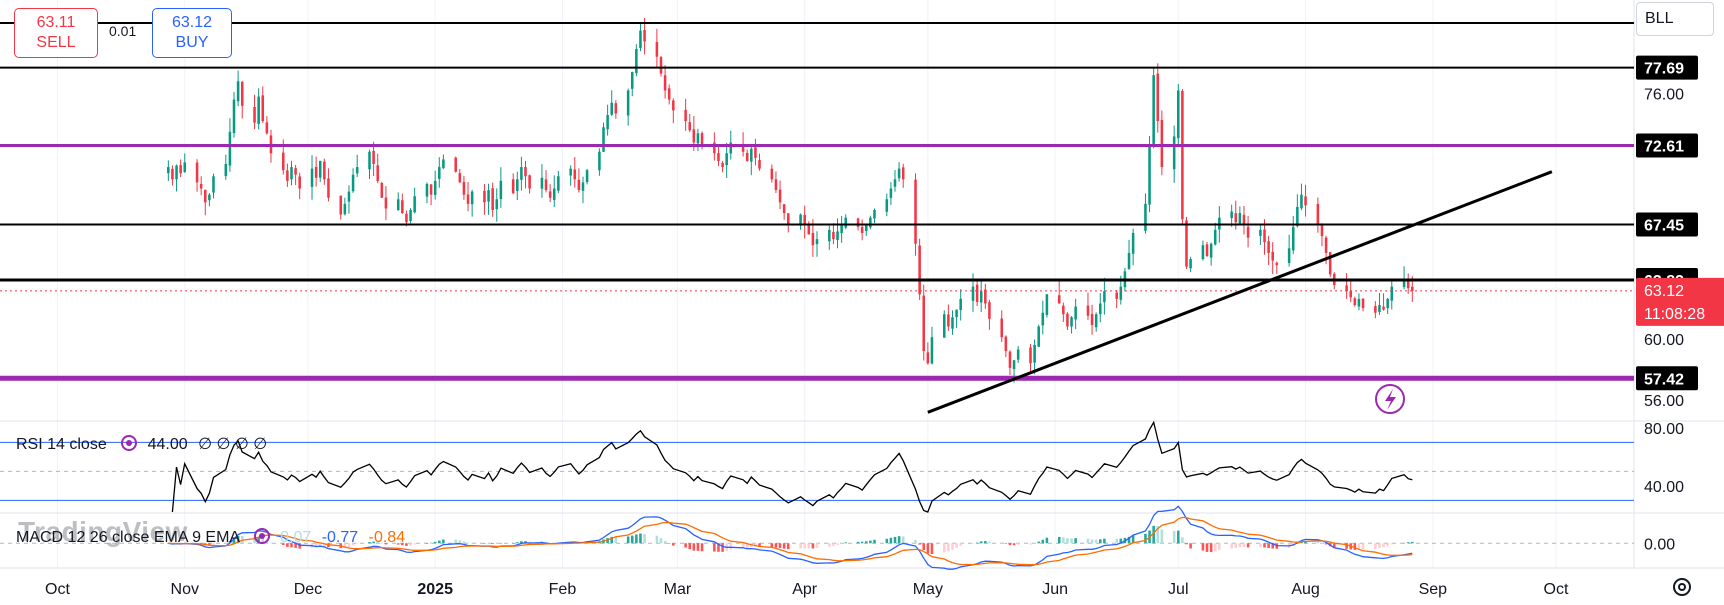 This screenshot has height=605, width=1724. What do you see at coordinates (192, 33) in the screenshot?
I see `buy-button: 63.12 BUY` at bounding box center [192, 33].